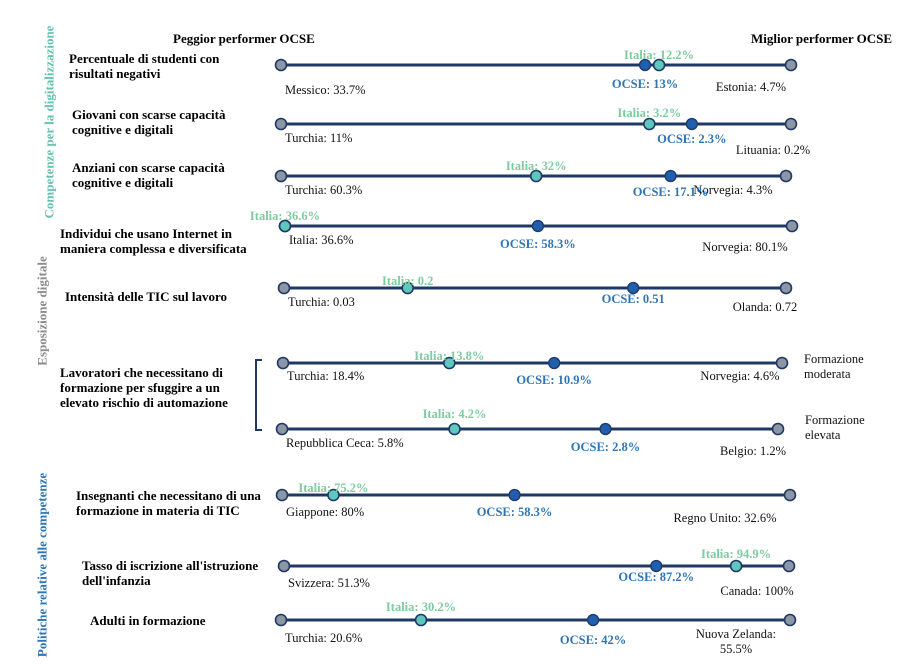  What do you see at coordinates (736, 554) in the screenshot?
I see `italy-value-label: Italia: 94.9%` at bounding box center [736, 554].